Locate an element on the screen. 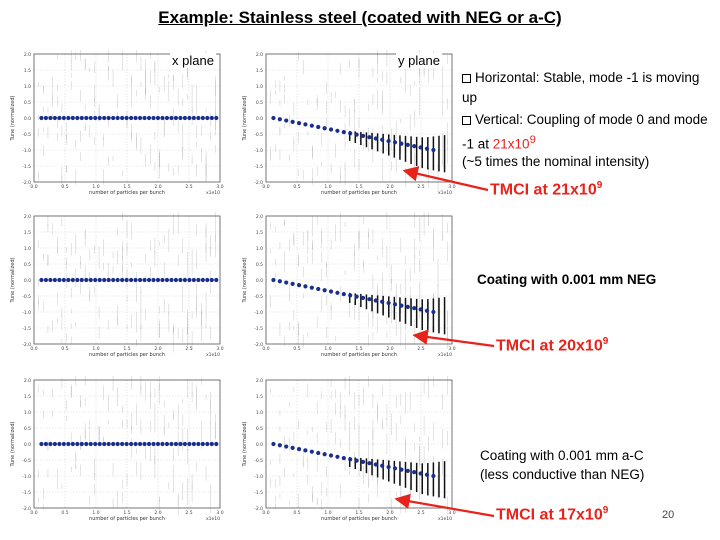 The width and height of the screenshot is (720, 540). page-number: 20 is located at coordinates (668, 515).